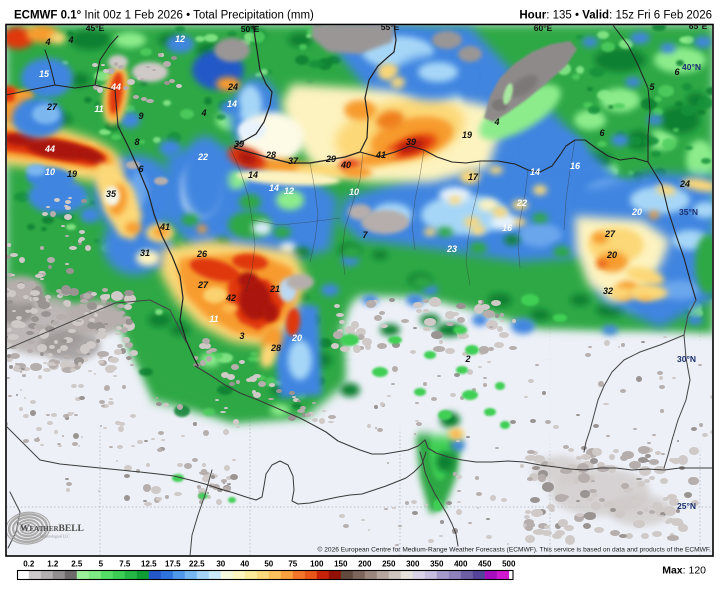 This screenshot has height=591, width=720. What do you see at coordinates (341, 564) in the screenshot?
I see `svg-text: 150` at bounding box center [341, 564].